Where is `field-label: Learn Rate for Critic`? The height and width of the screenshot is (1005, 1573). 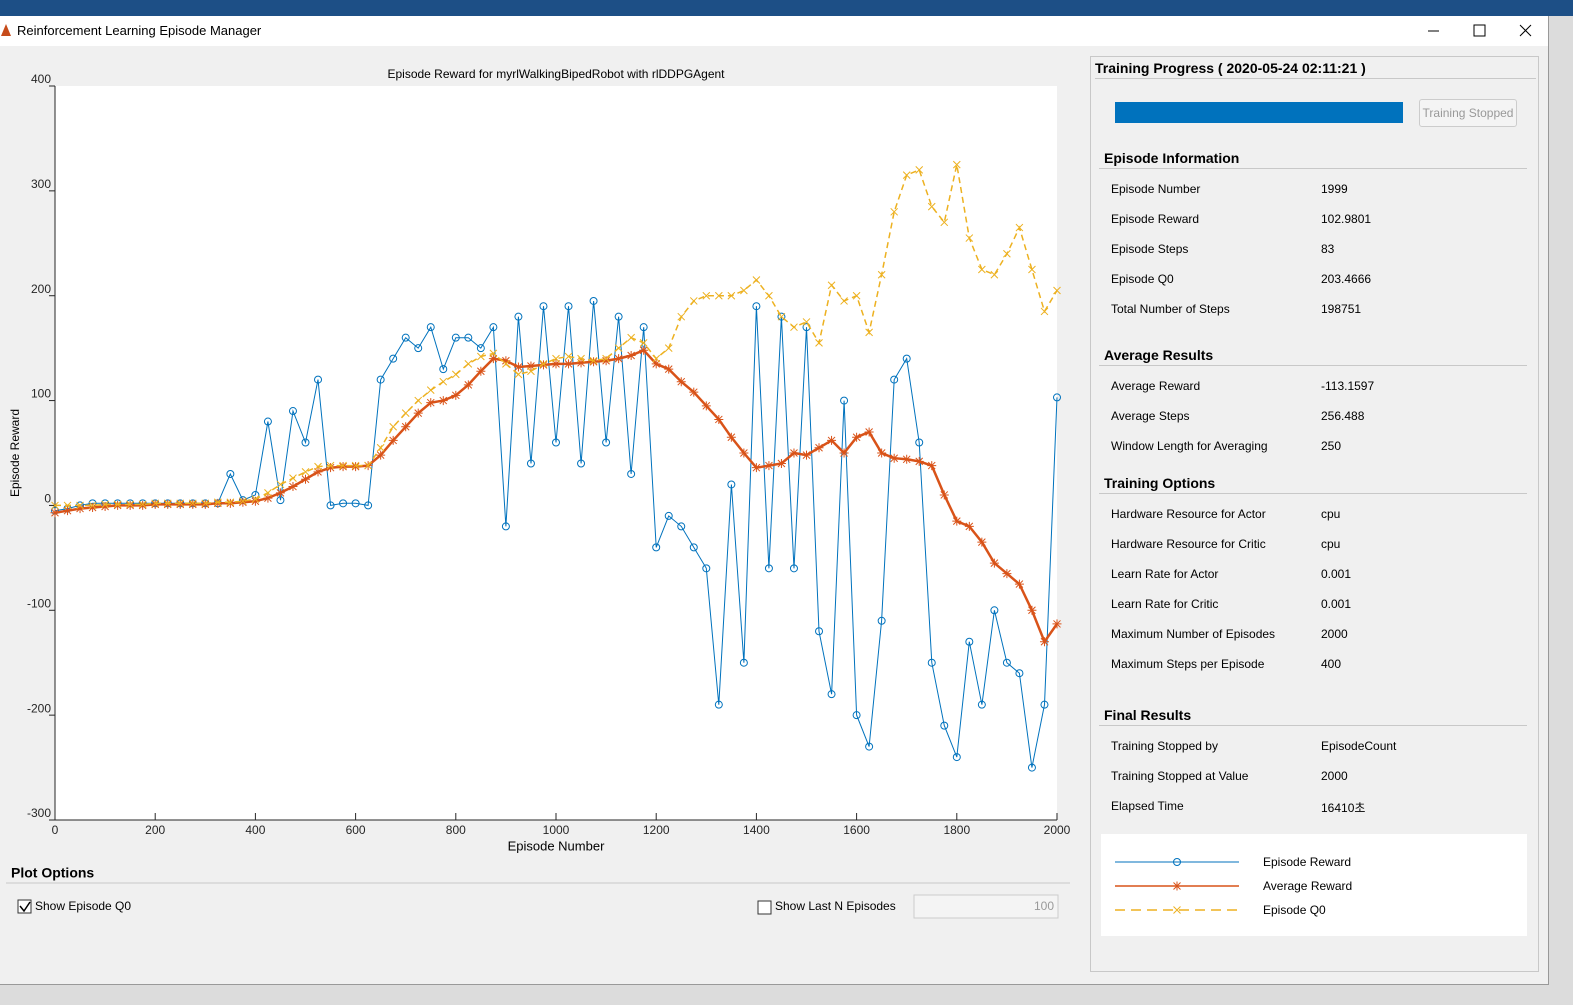 field-label: Learn Rate for Critic is located at coordinates (1165, 604).